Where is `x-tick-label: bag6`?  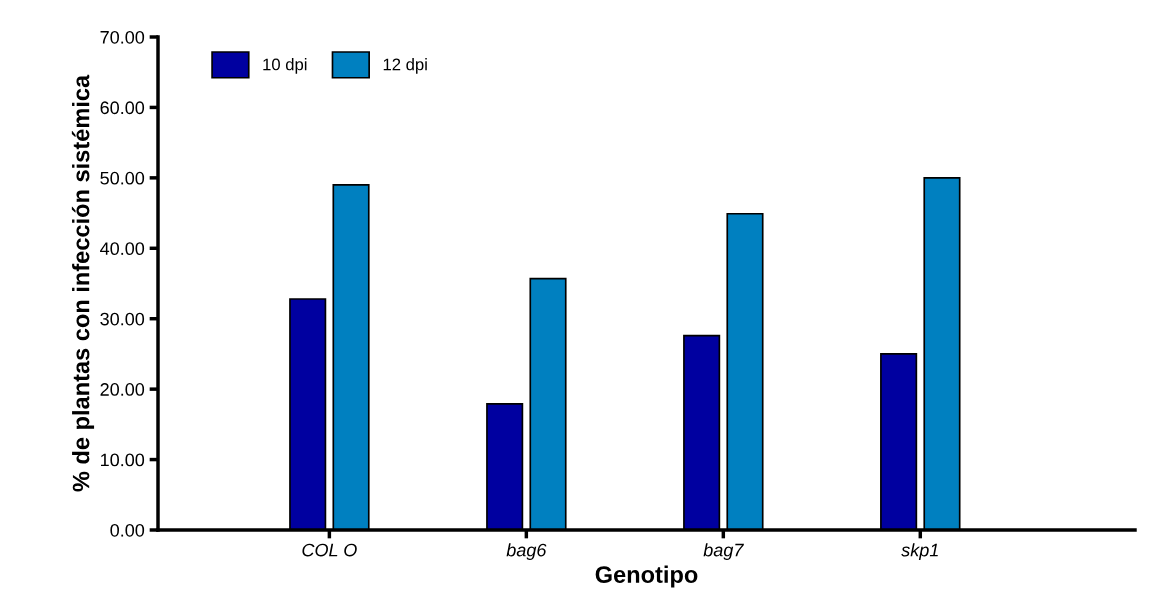
x-tick-label: bag6 is located at coordinates (526, 552).